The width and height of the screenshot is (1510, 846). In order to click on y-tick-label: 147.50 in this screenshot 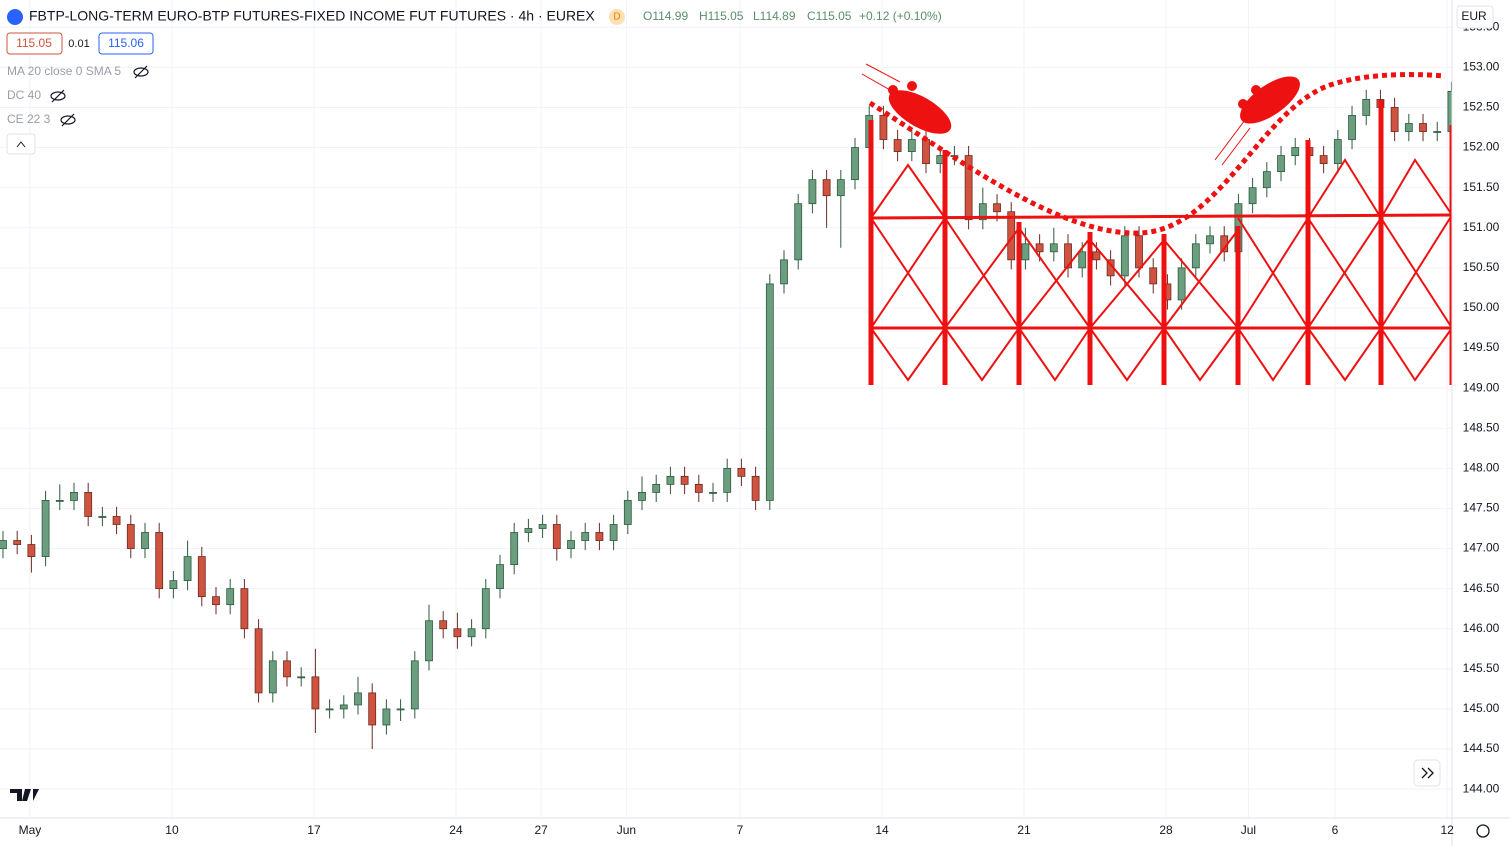, I will do `click(1481, 508)`.